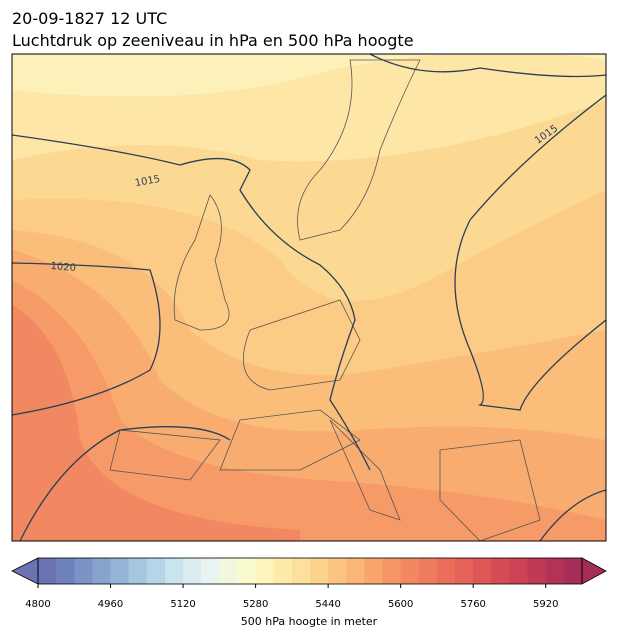  What do you see at coordinates (89, 18) in the screenshot?
I see `date: 20-09-1827 12 UTC` at bounding box center [89, 18].